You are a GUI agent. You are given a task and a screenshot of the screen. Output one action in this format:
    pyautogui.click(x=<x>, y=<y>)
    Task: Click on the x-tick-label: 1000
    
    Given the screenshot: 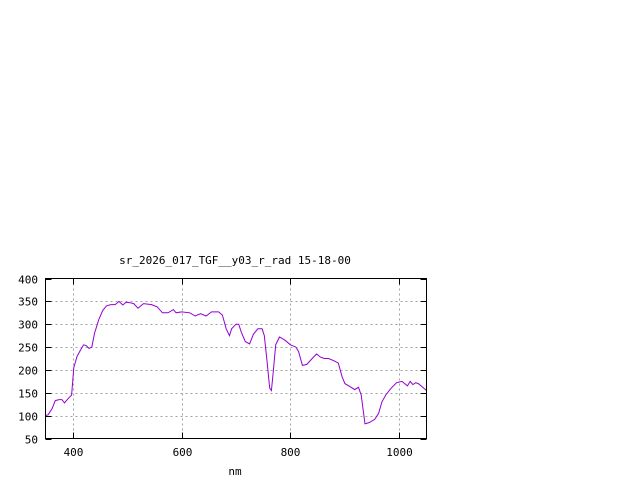 What is the action you would take?
    pyautogui.click(x=399, y=452)
    